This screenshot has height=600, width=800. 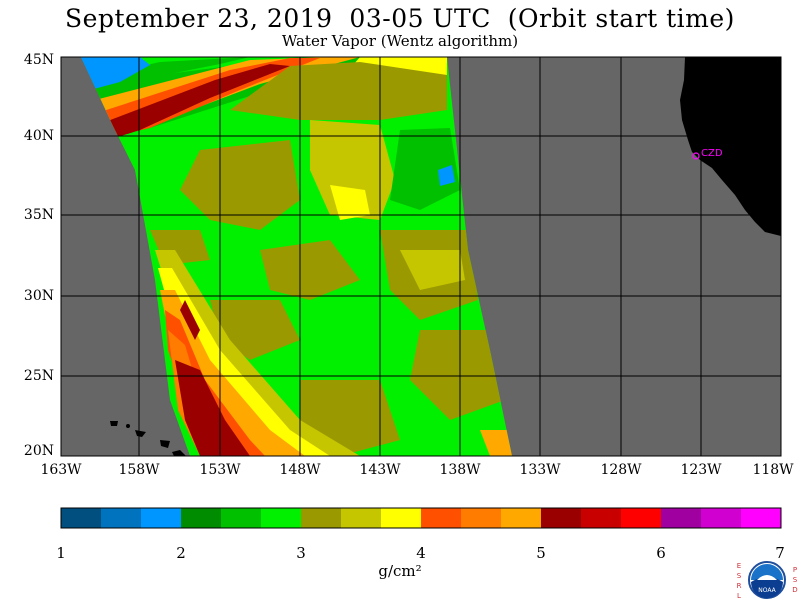 What do you see at coordinates (400, 41) in the screenshot?
I see `map-subtitle: Water Vapor (Wentz algorithm)` at bounding box center [400, 41].